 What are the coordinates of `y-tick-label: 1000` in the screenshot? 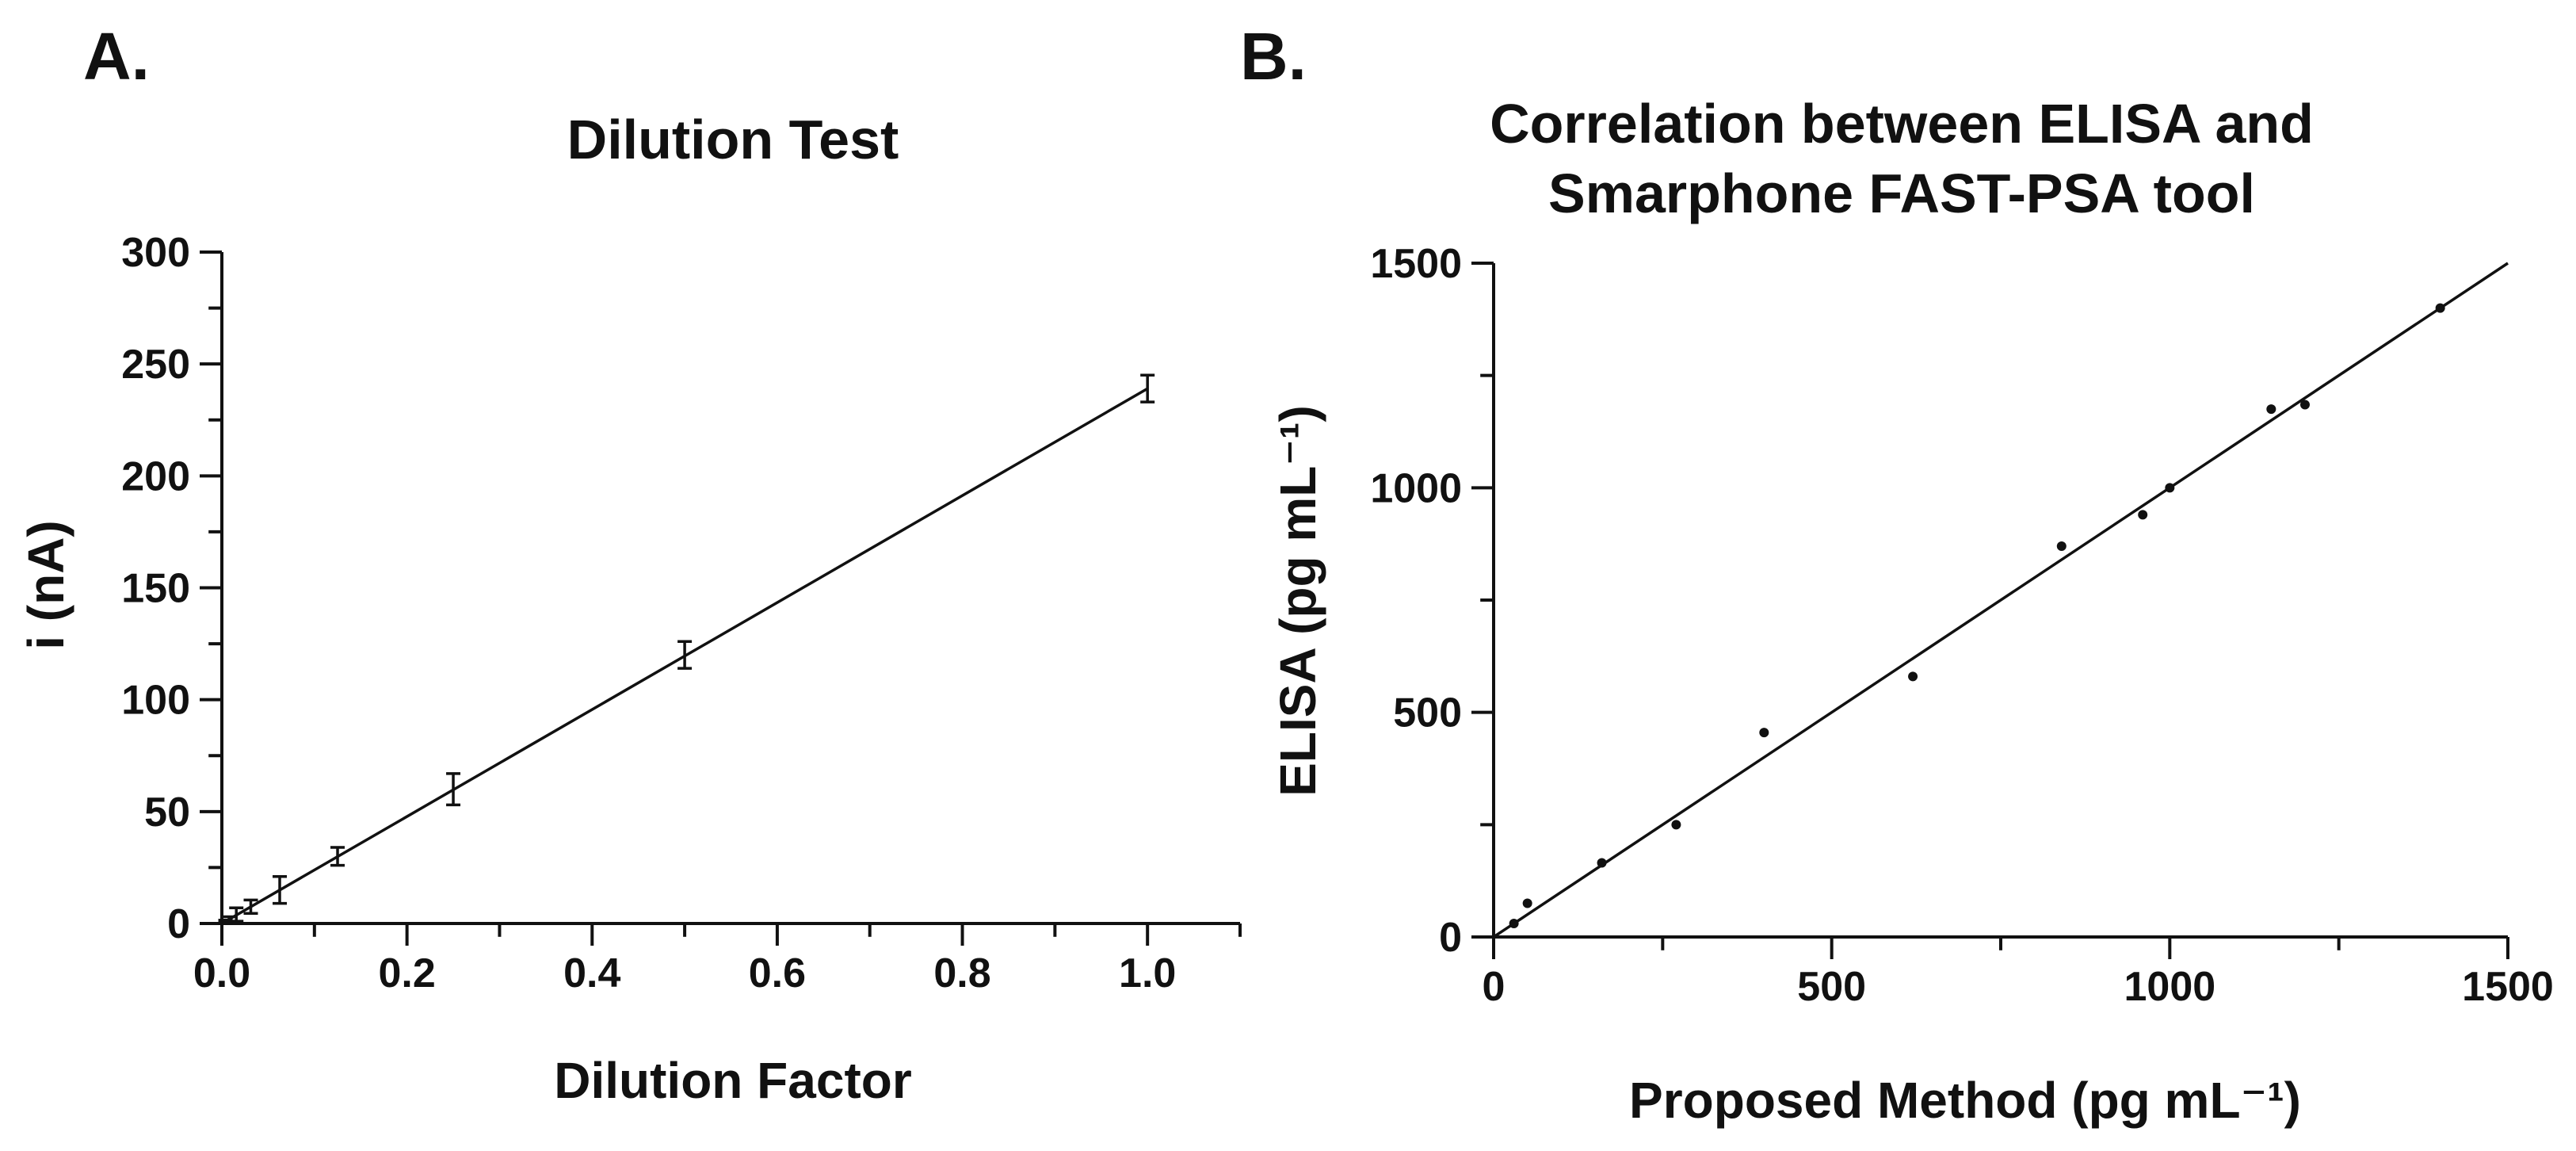 It's located at (1416, 488).